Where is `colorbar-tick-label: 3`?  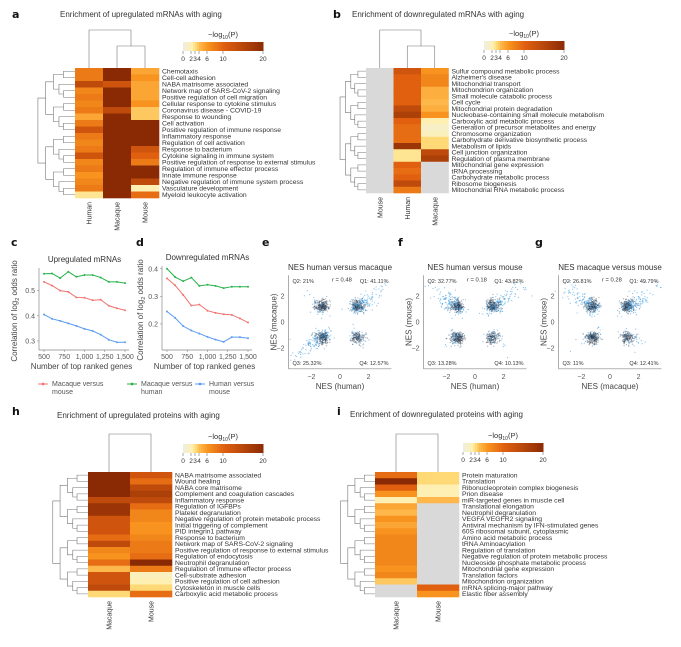
colorbar-tick-label: 3 is located at coordinates (496, 58).